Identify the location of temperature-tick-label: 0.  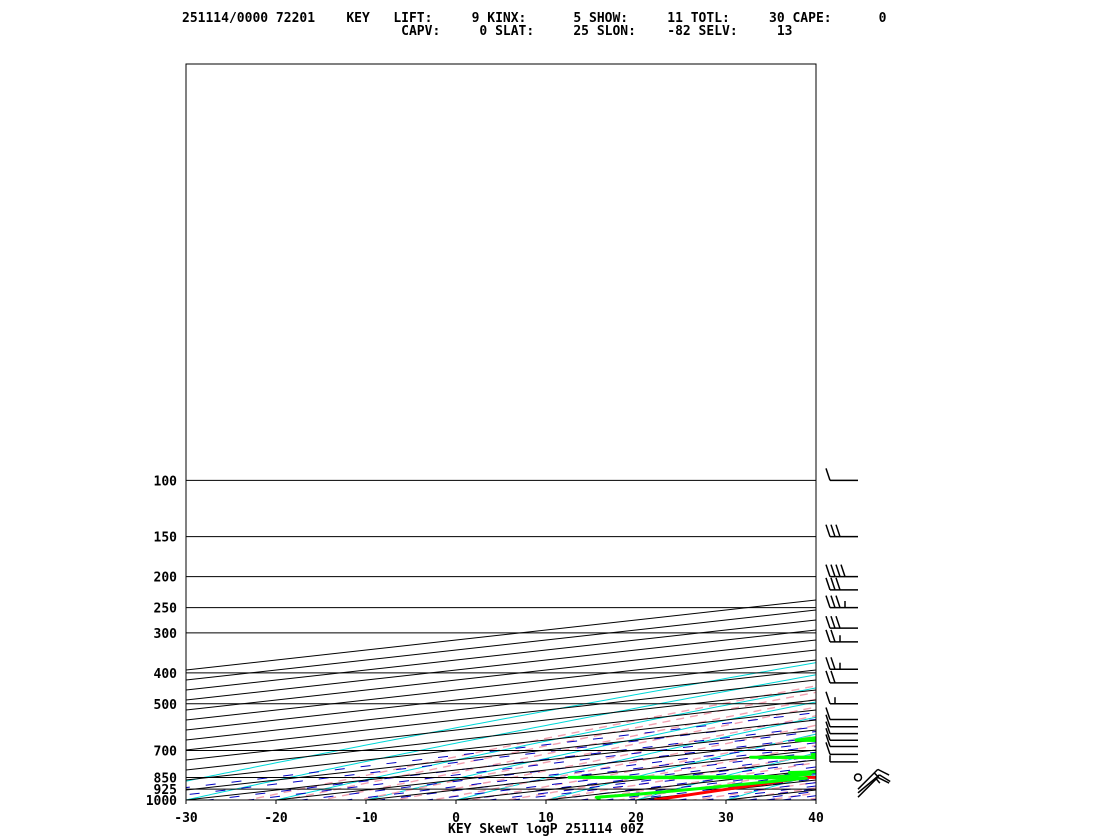
(456, 818).